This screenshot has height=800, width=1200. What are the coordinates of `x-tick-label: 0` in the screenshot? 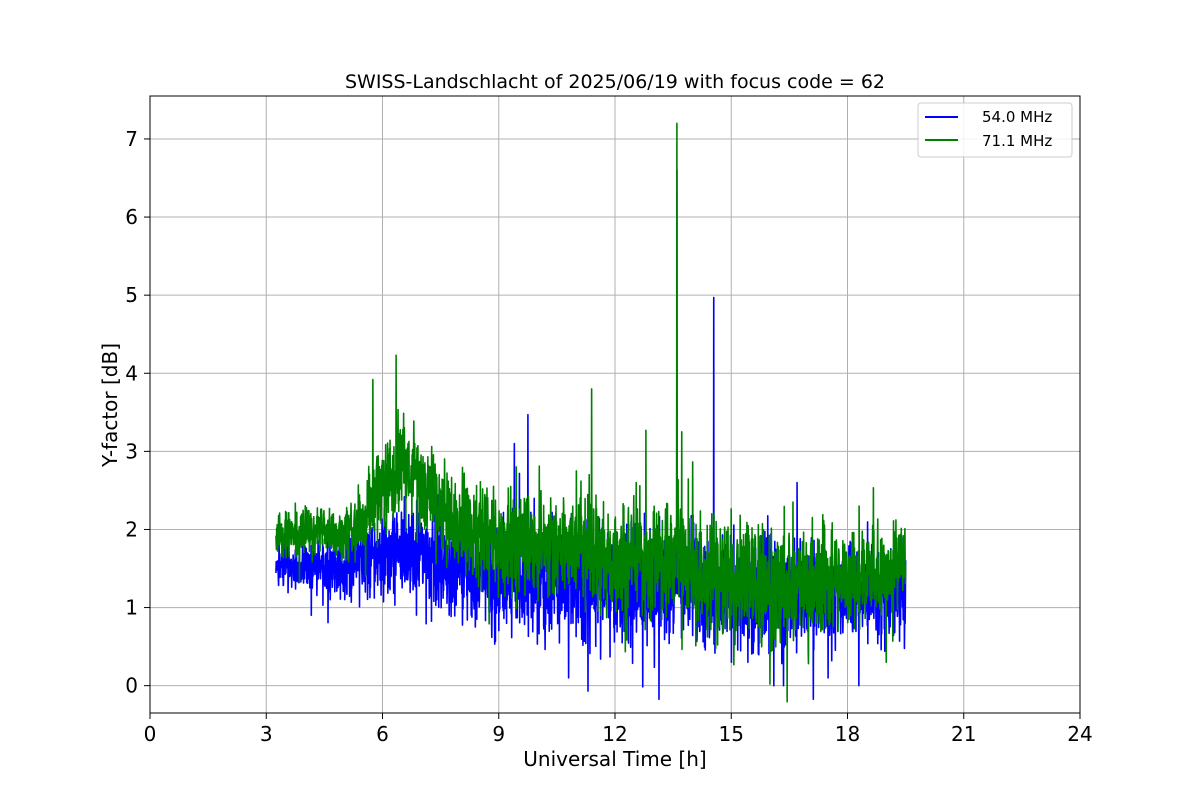 It's located at (150, 734).